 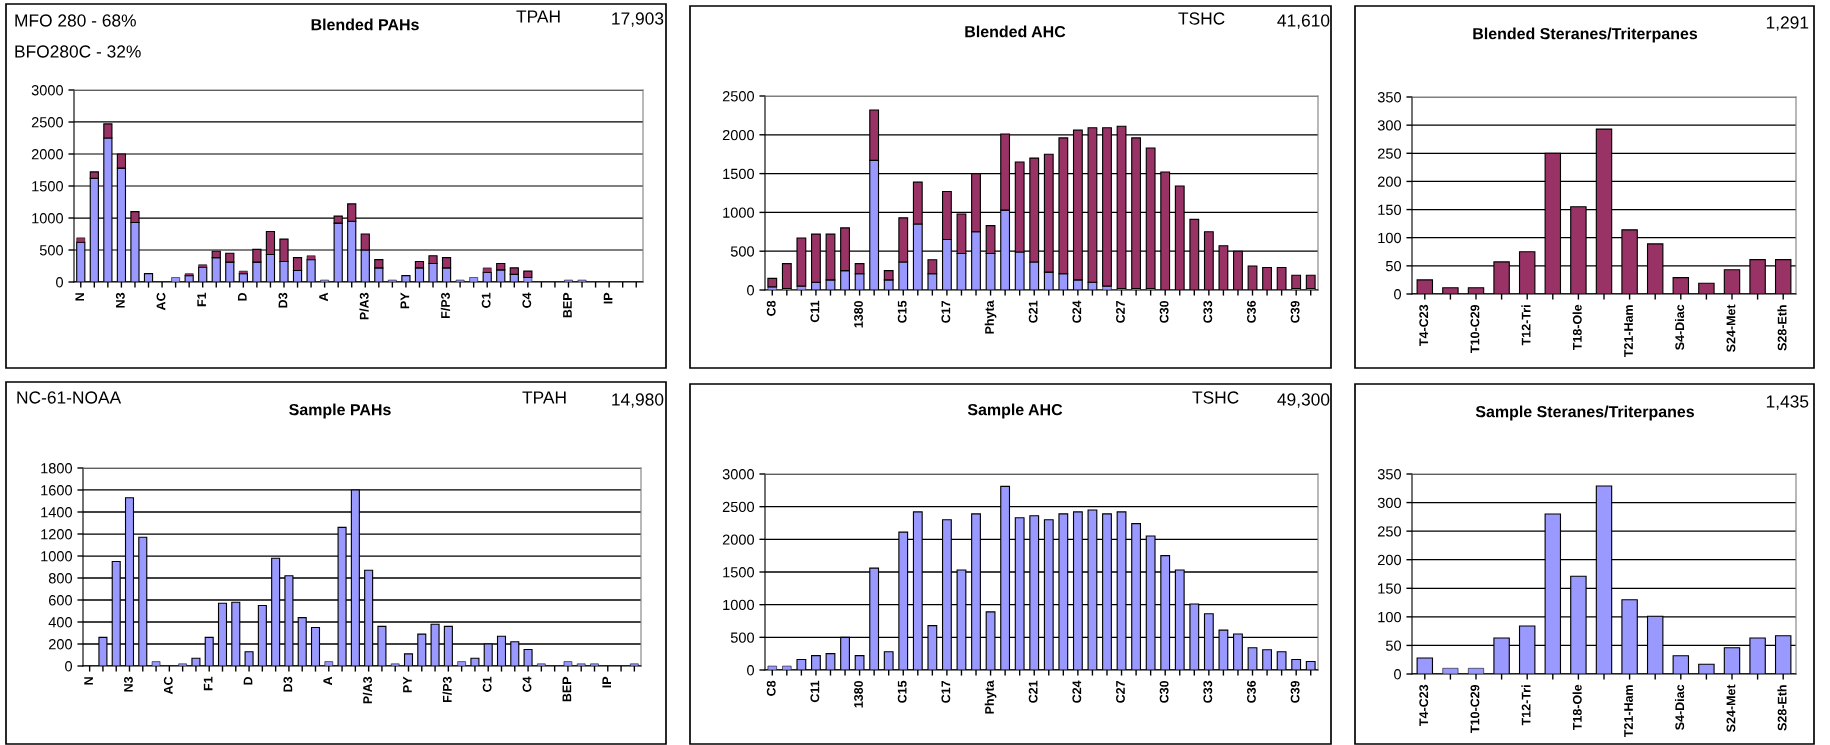 I want to click on x-tick-label: S4-Diac, so click(x=1679, y=707).